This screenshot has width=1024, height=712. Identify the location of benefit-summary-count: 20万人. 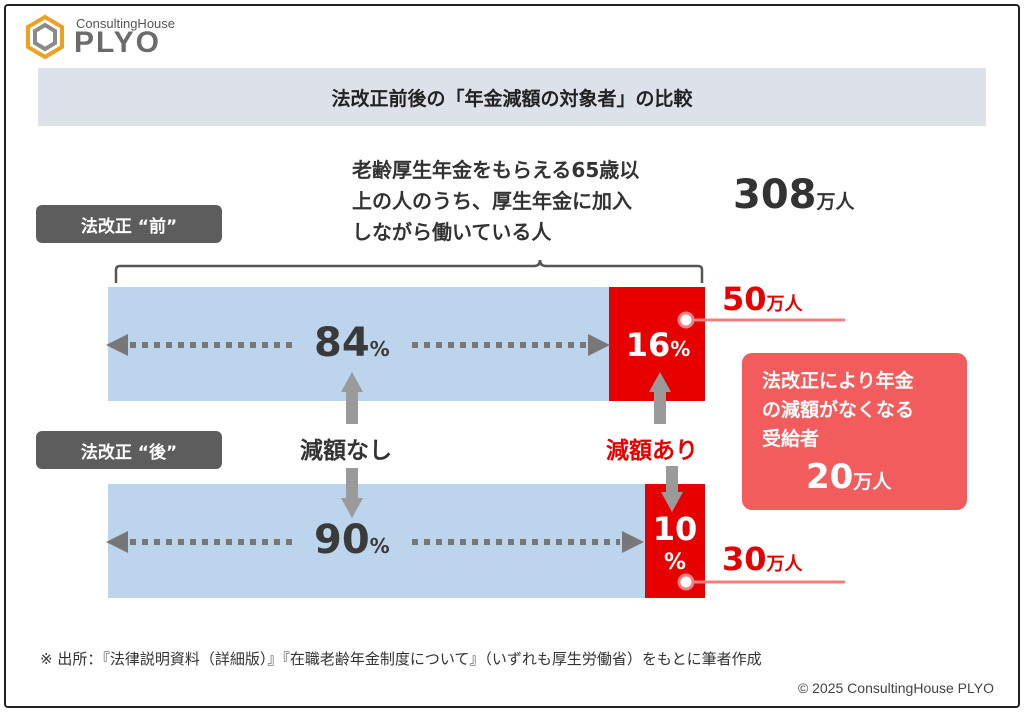
(849, 477).